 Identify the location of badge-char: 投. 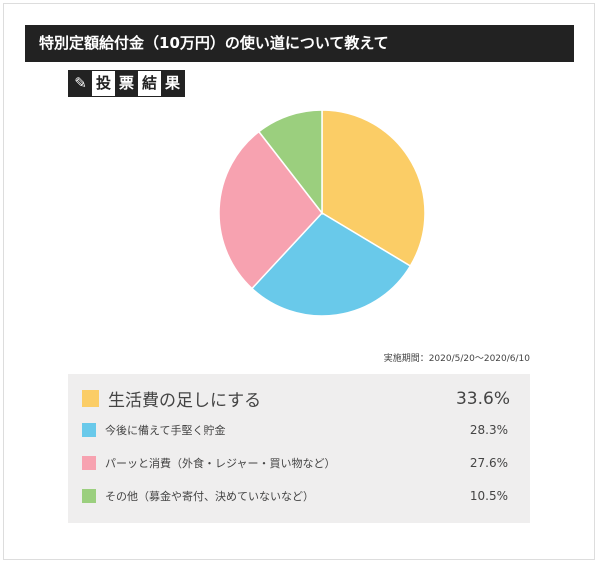
(103, 83).